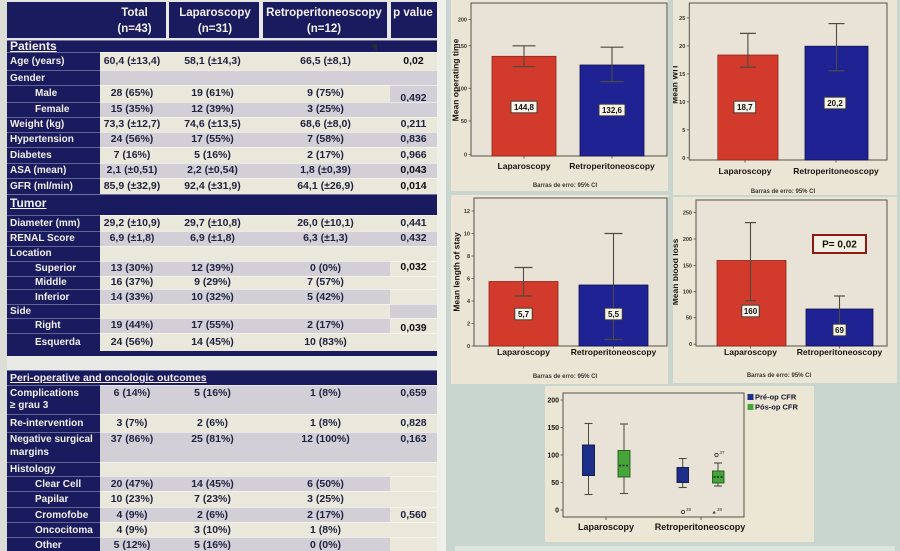 The width and height of the screenshot is (900, 551). I want to click on svg-text: 69, so click(839, 330).